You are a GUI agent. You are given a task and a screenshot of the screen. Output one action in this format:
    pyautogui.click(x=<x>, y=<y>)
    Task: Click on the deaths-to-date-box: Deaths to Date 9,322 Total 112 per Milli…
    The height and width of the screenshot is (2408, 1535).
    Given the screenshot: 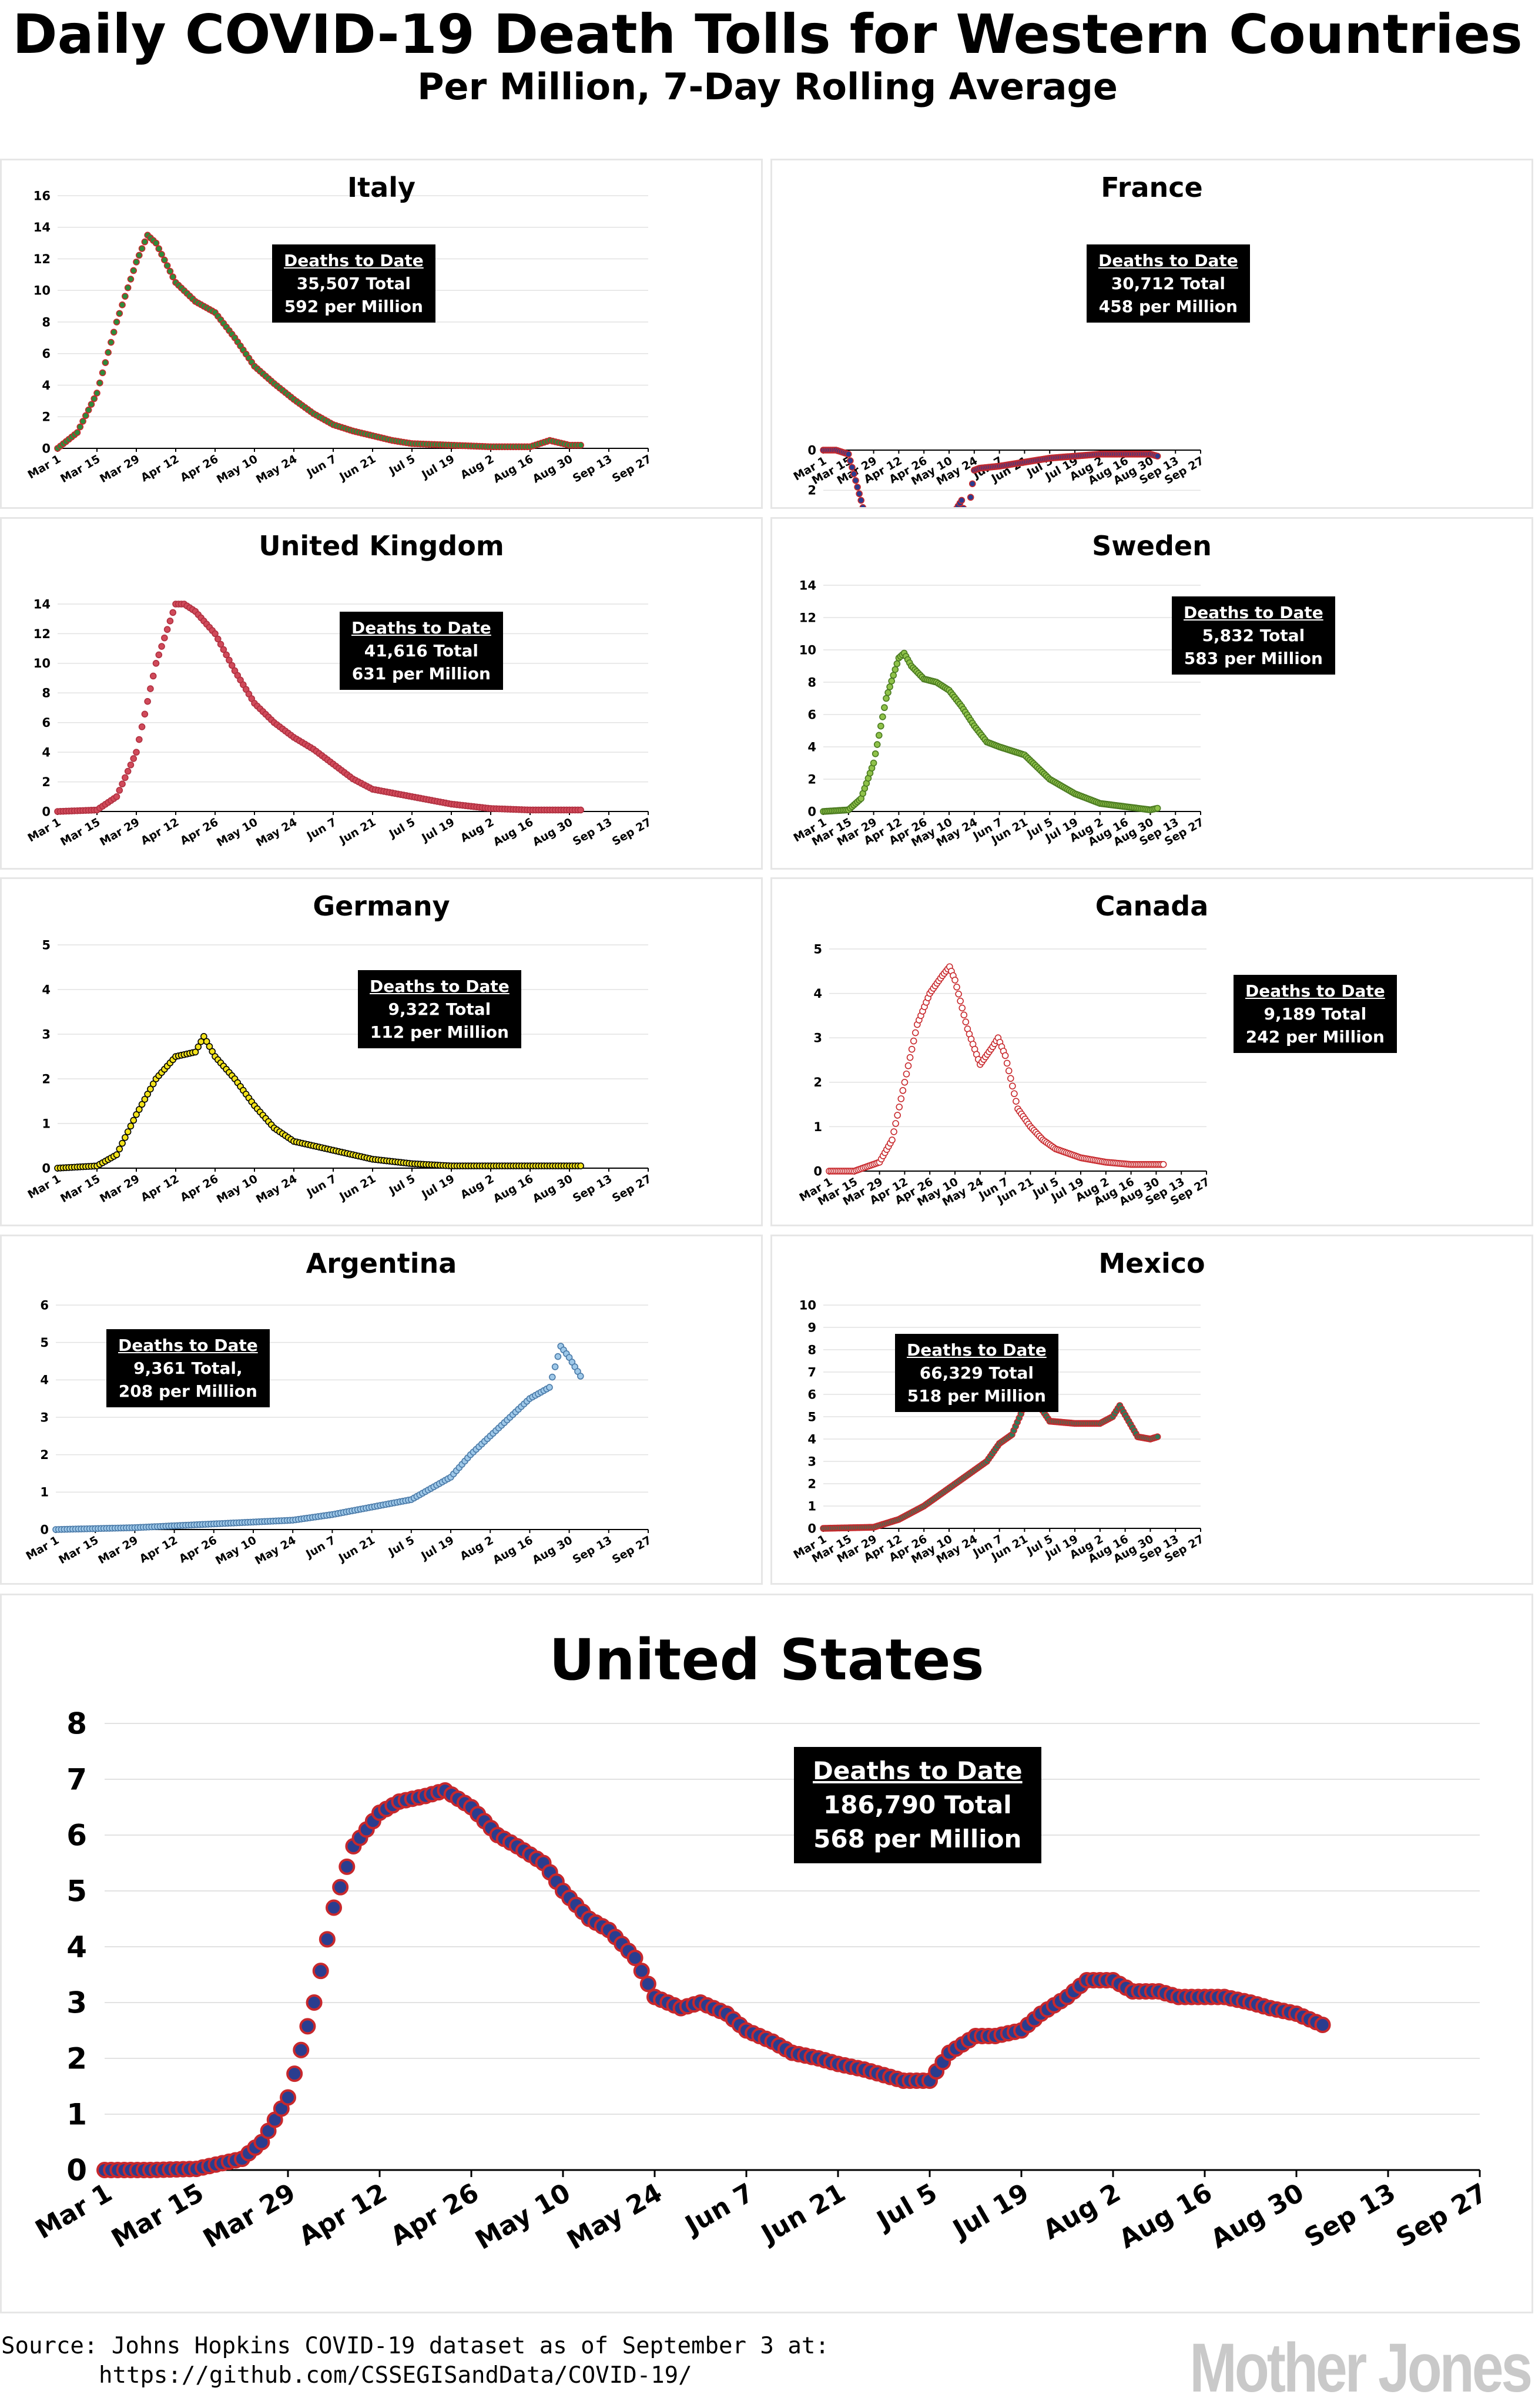 What is the action you would take?
    pyautogui.click(x=439, y=1009)
    